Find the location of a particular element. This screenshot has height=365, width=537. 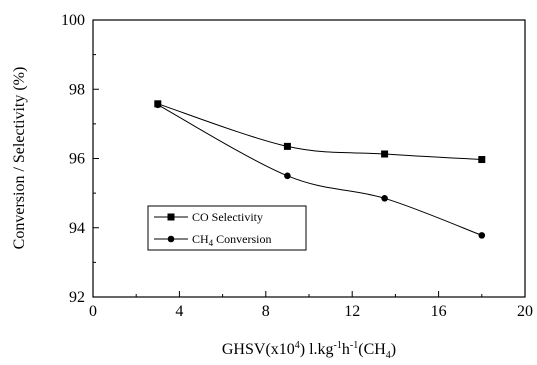

y-tick-label: 96 is located at coordinates (77, 159).